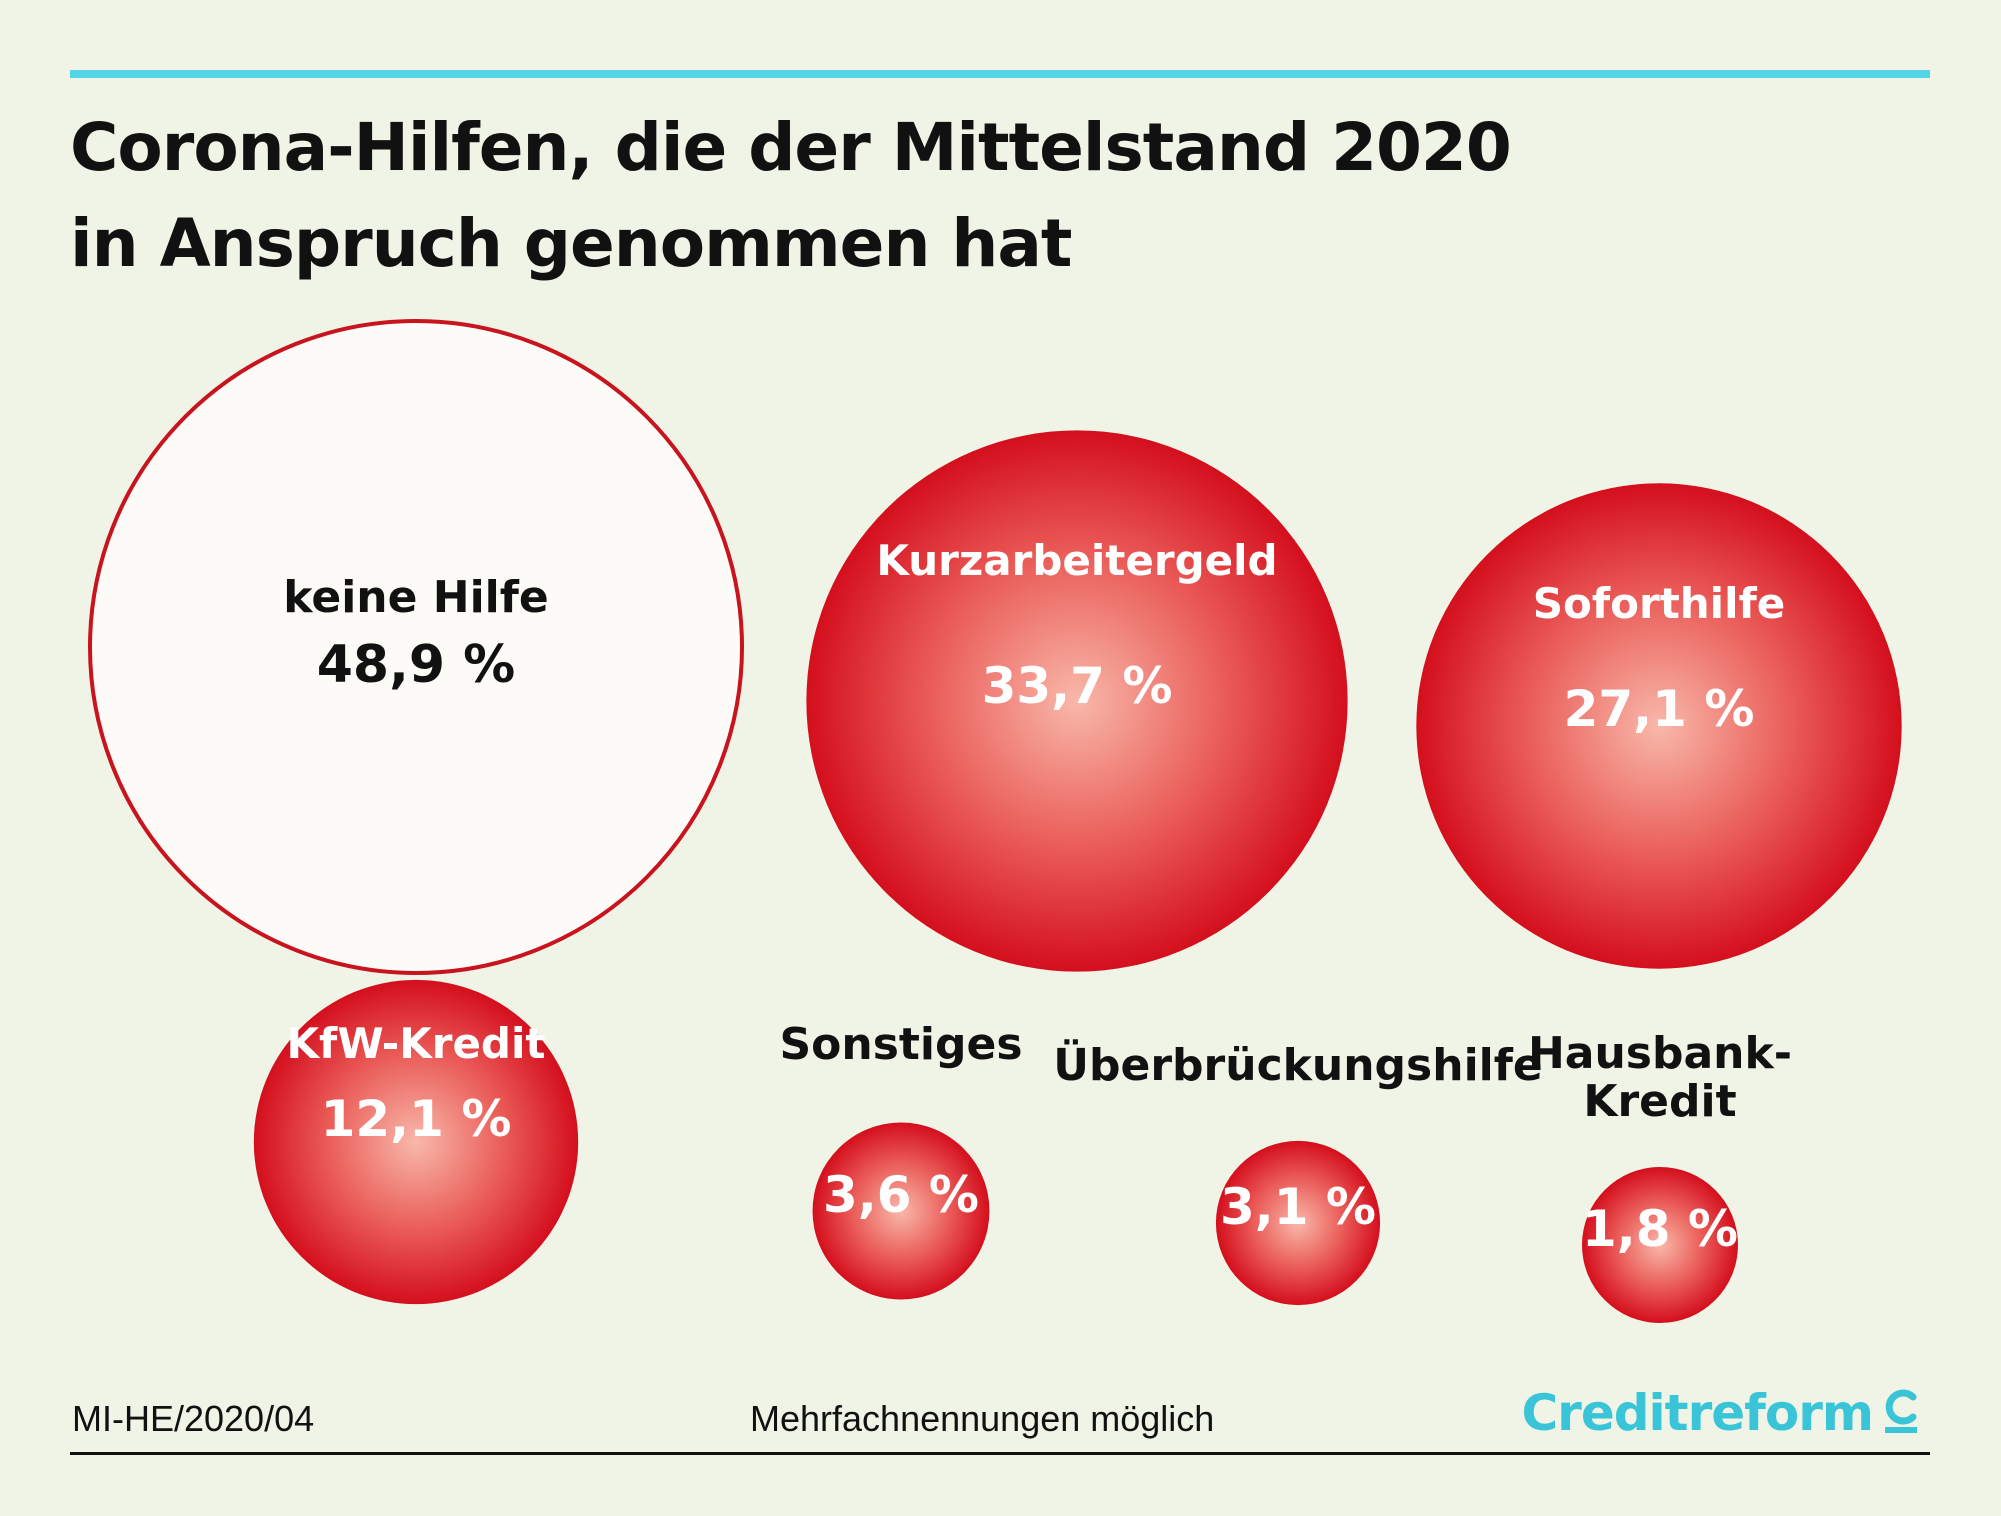 The image size is (2001, 1516). What do you see at coordinates (1297, 1064) in the screenshot?
I see `bubble-label-ueberbrueckungshilfe: Überbrückungshilfe` at bounding box center [1297, 1064].